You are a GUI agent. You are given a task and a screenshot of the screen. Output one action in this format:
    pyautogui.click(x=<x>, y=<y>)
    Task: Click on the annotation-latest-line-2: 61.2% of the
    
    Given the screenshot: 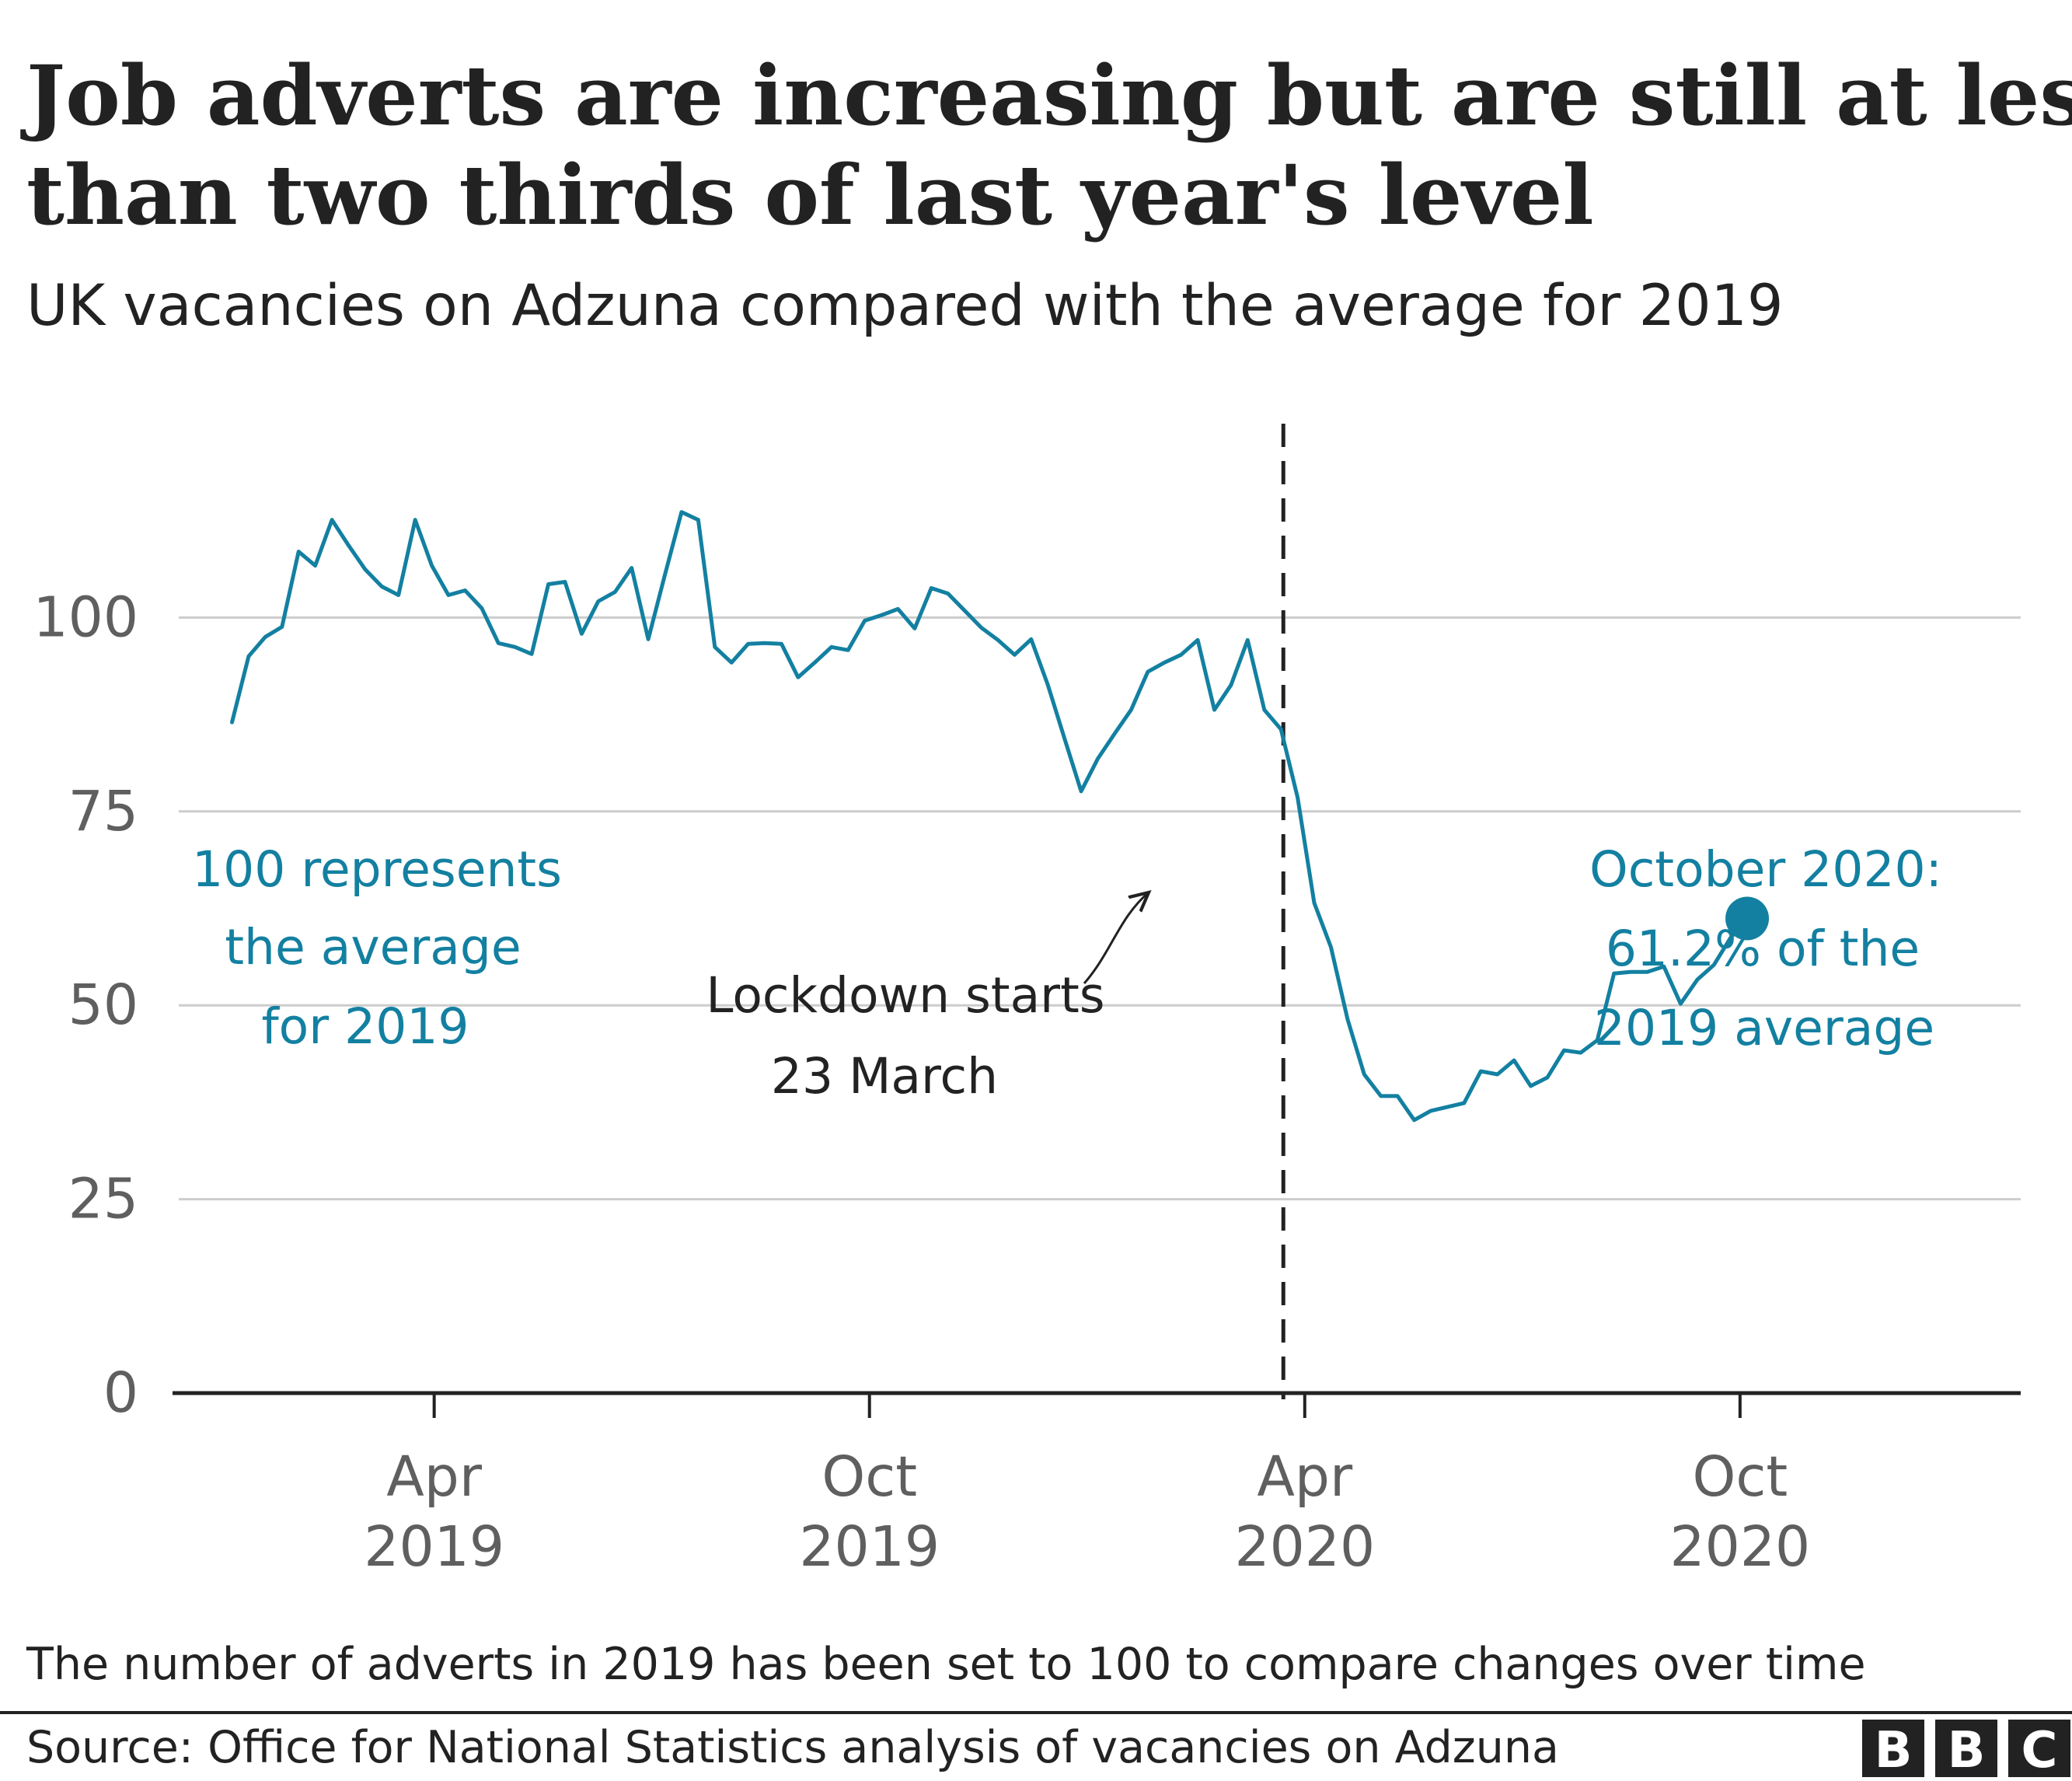 What is the action you would take?
    pyautogui.click(x=1763, y=948)
    